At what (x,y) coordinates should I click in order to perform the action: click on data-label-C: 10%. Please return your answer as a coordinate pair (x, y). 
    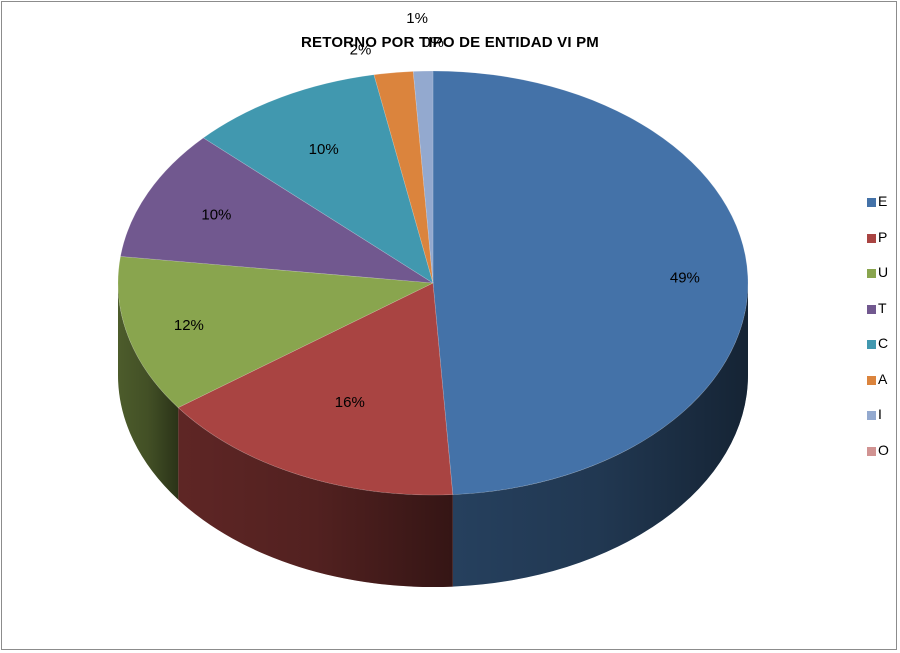
    Looking at the image, I should click on (324, 149).